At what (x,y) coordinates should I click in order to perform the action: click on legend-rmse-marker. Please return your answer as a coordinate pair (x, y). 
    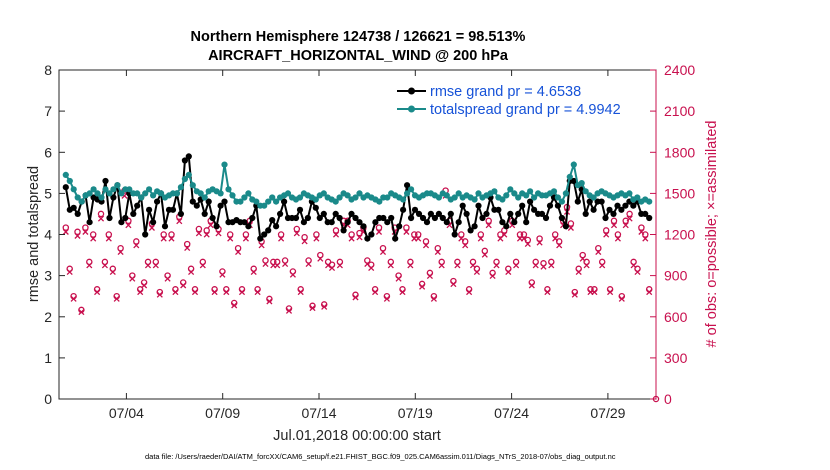
    Looking at the image, I should click on (411, 91).